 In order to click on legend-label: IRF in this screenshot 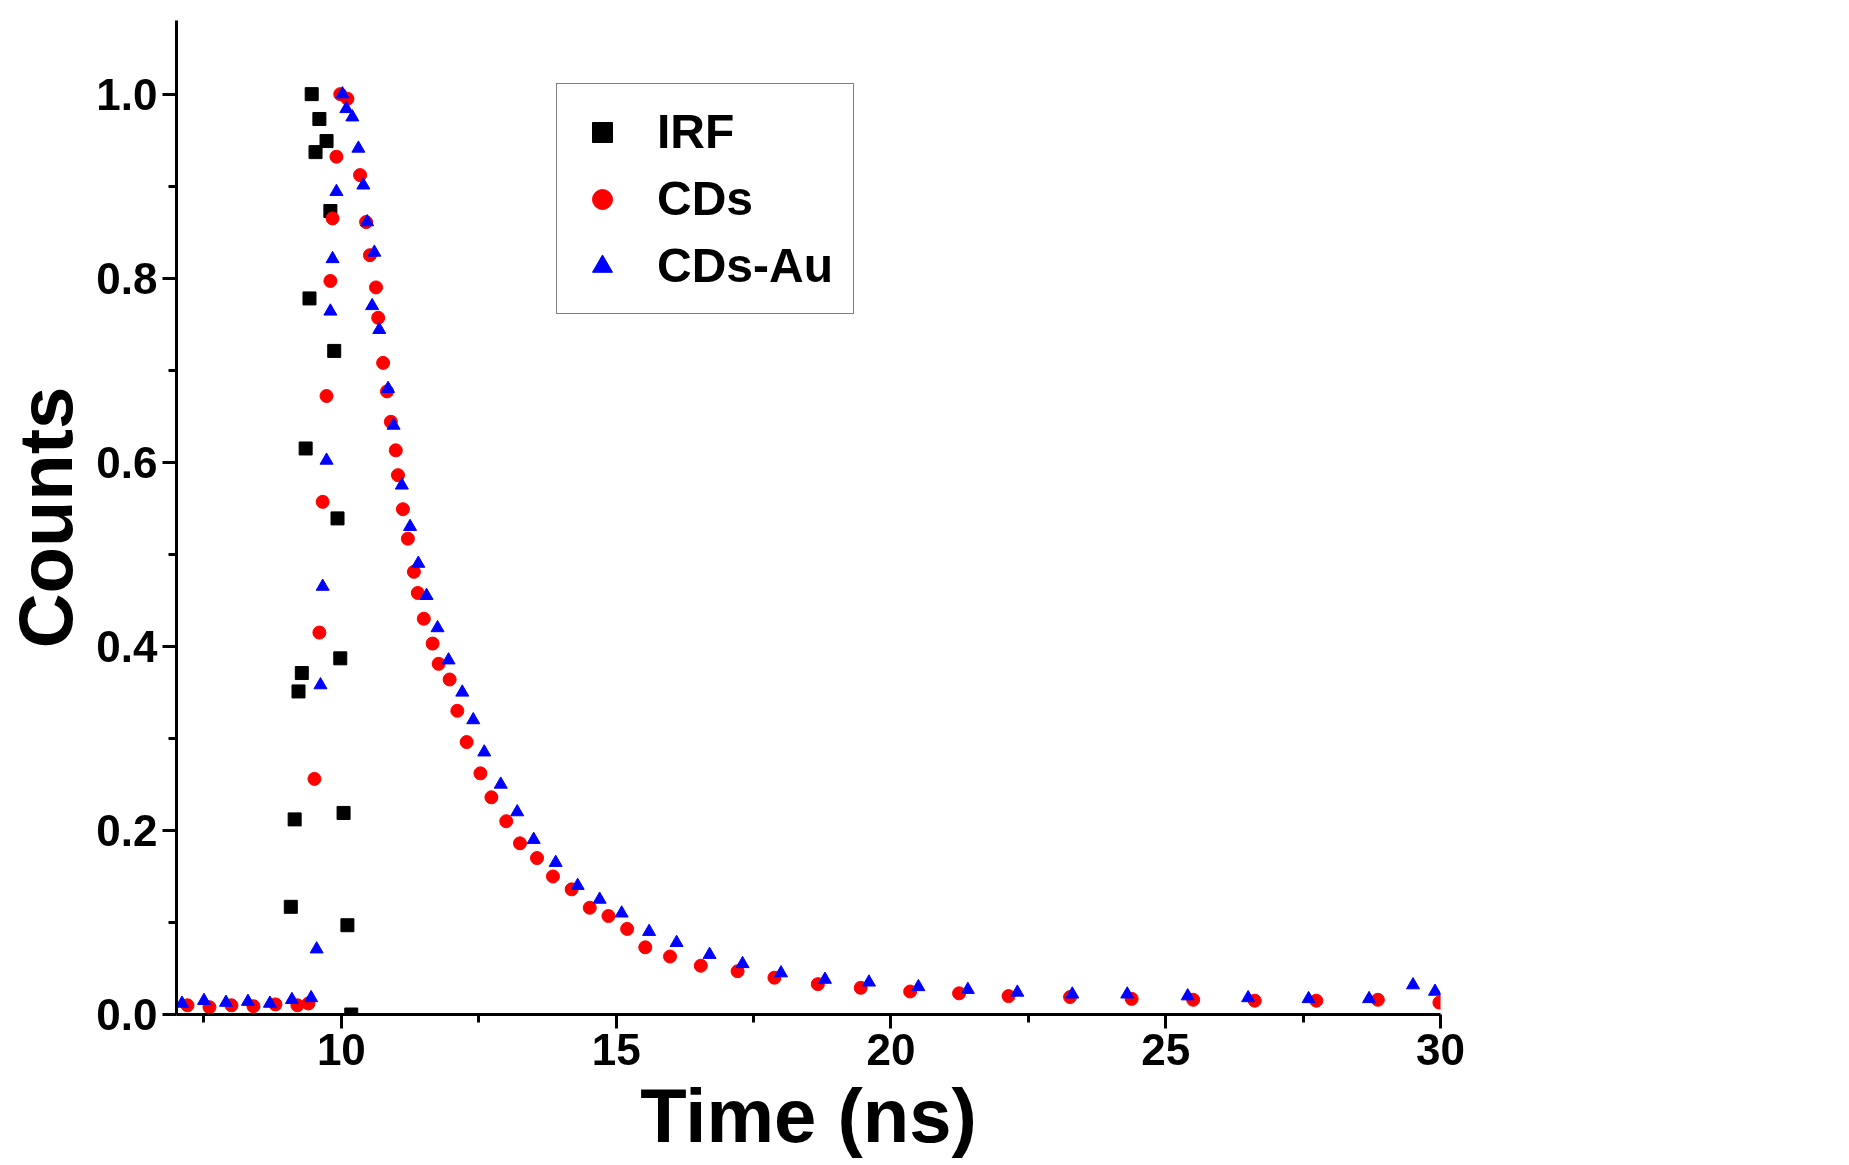, I will do `click(696, 131)`.